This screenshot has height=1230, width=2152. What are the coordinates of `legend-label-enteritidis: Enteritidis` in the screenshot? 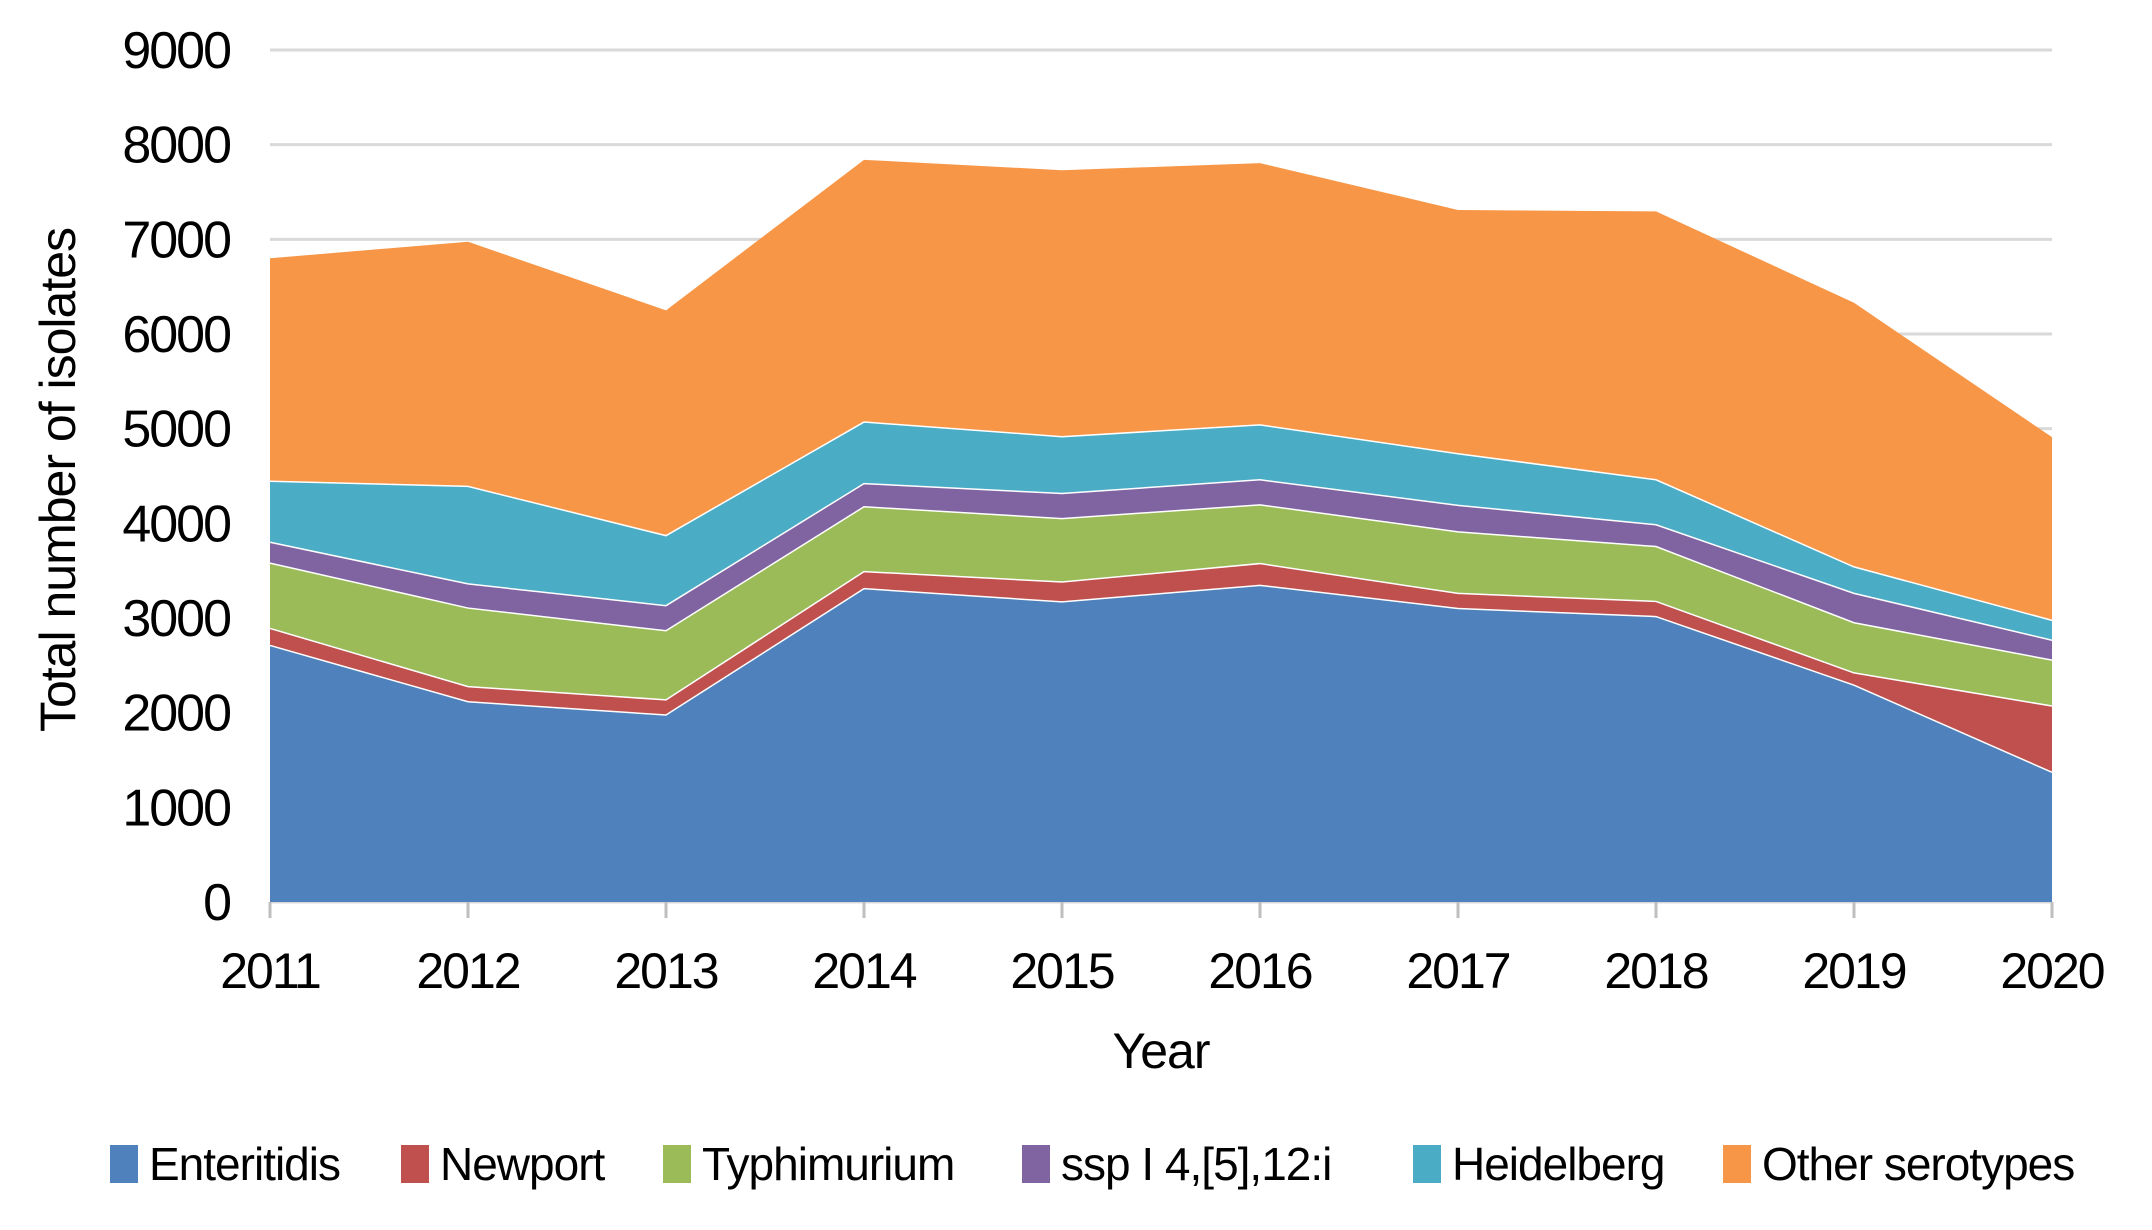 It's located at (245, 1164).